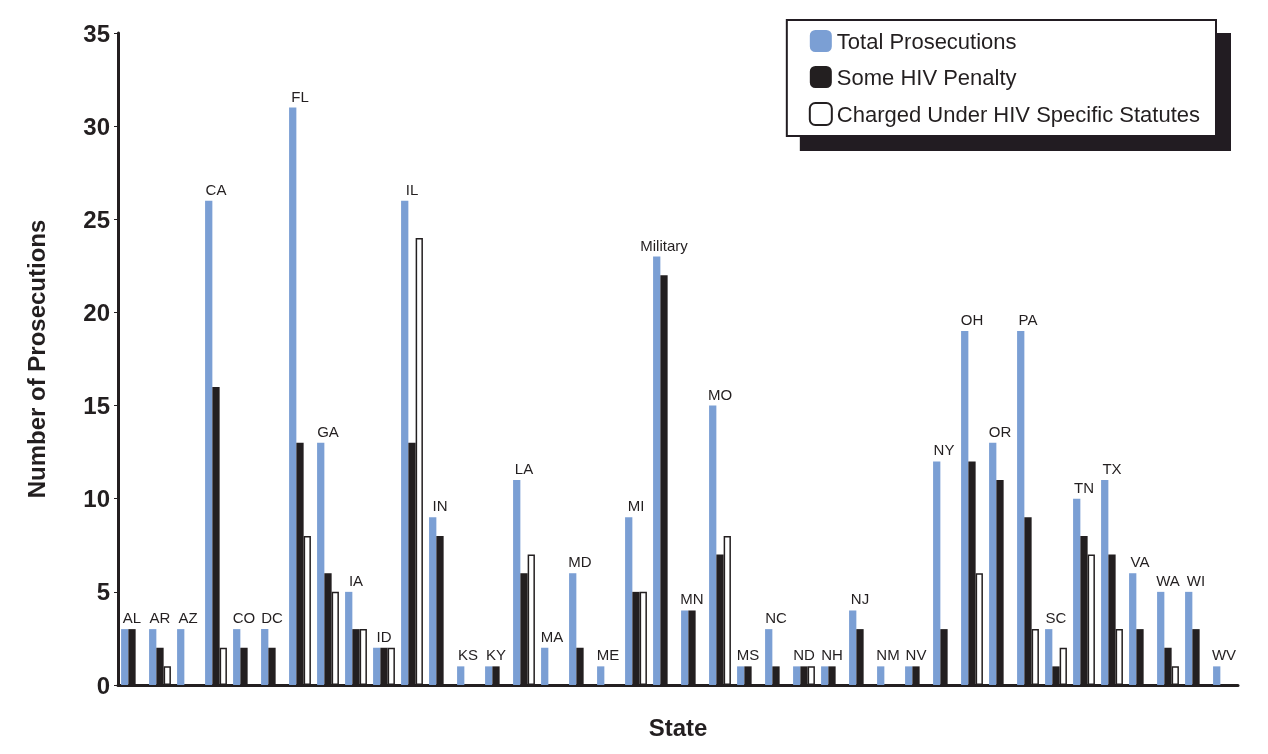 This screenshot has width=1268, height=754. I want to click on x-tick-label: MN, so click(692, 599).